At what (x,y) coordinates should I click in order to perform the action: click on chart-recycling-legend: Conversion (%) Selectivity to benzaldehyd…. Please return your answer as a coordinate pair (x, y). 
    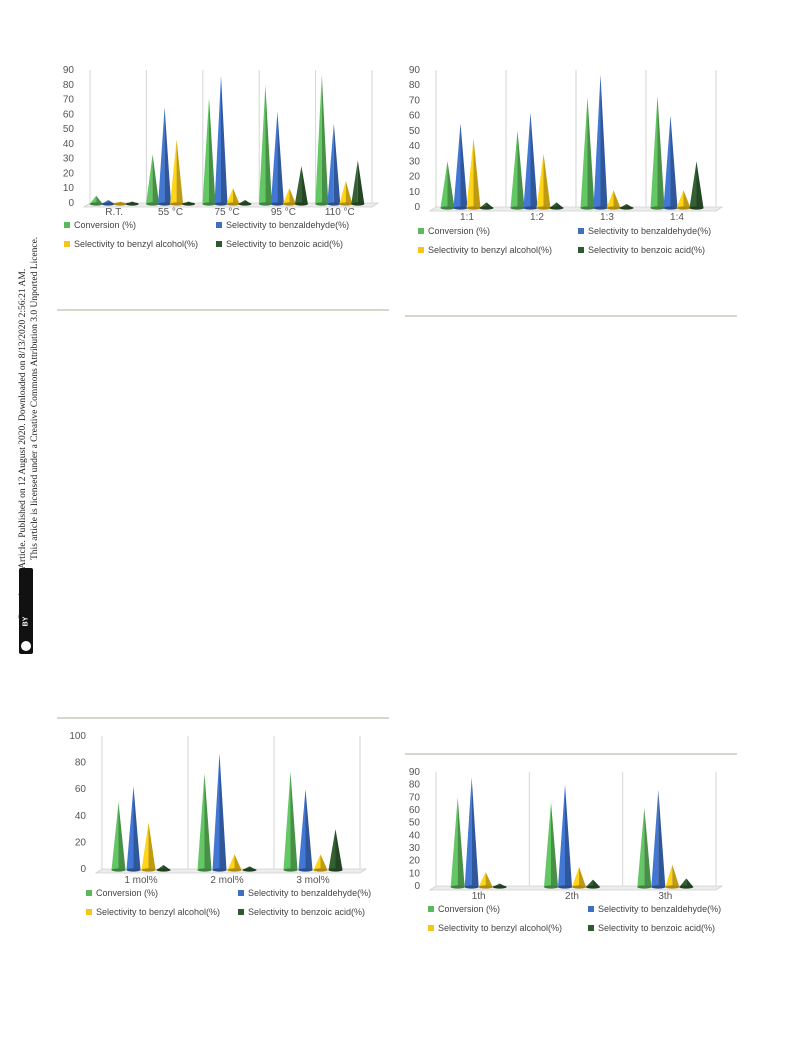
    Looking at the image, I should click on (583, 922).